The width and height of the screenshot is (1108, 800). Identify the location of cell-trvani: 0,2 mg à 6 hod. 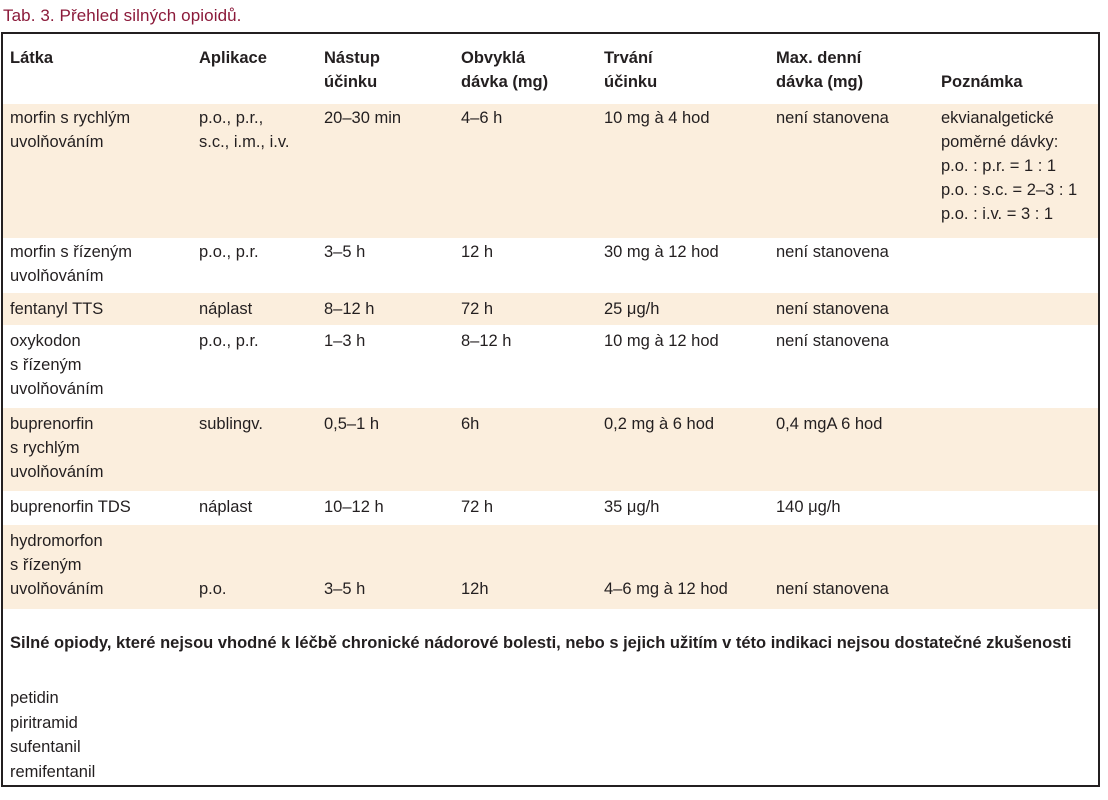
(659, 424).